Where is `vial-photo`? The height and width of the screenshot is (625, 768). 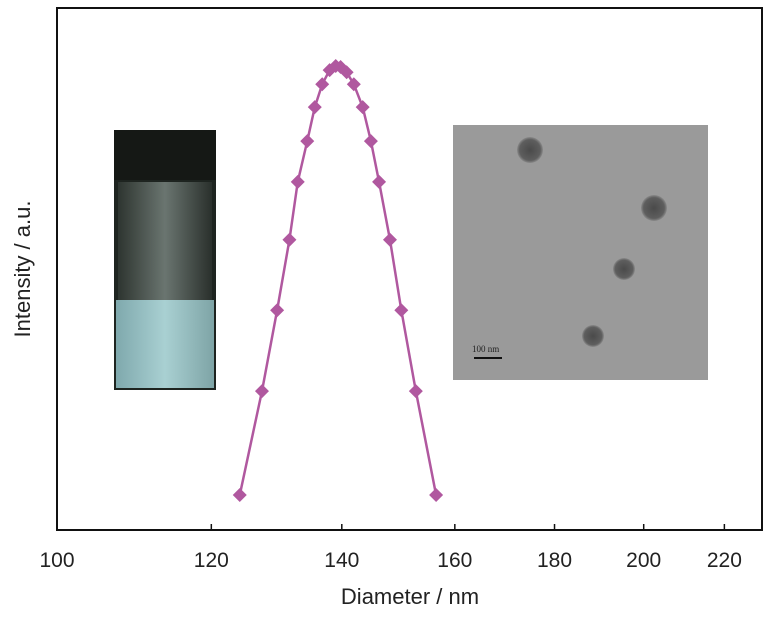 vial-photo is located at coordinates (165, 260).